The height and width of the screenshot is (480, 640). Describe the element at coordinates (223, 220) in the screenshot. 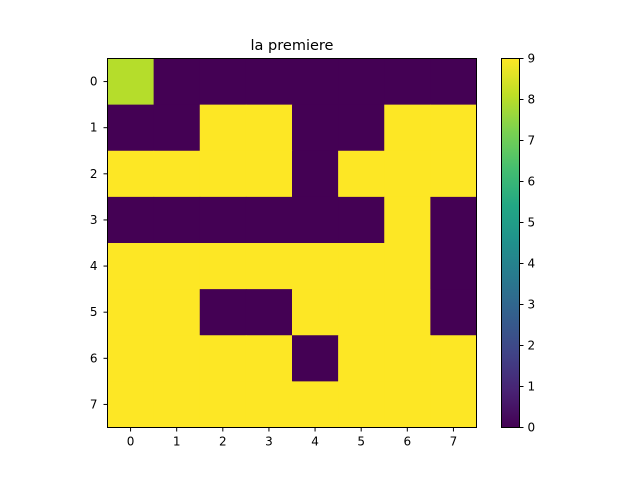

I see `heatmap-cell-r3-c2` at that location.